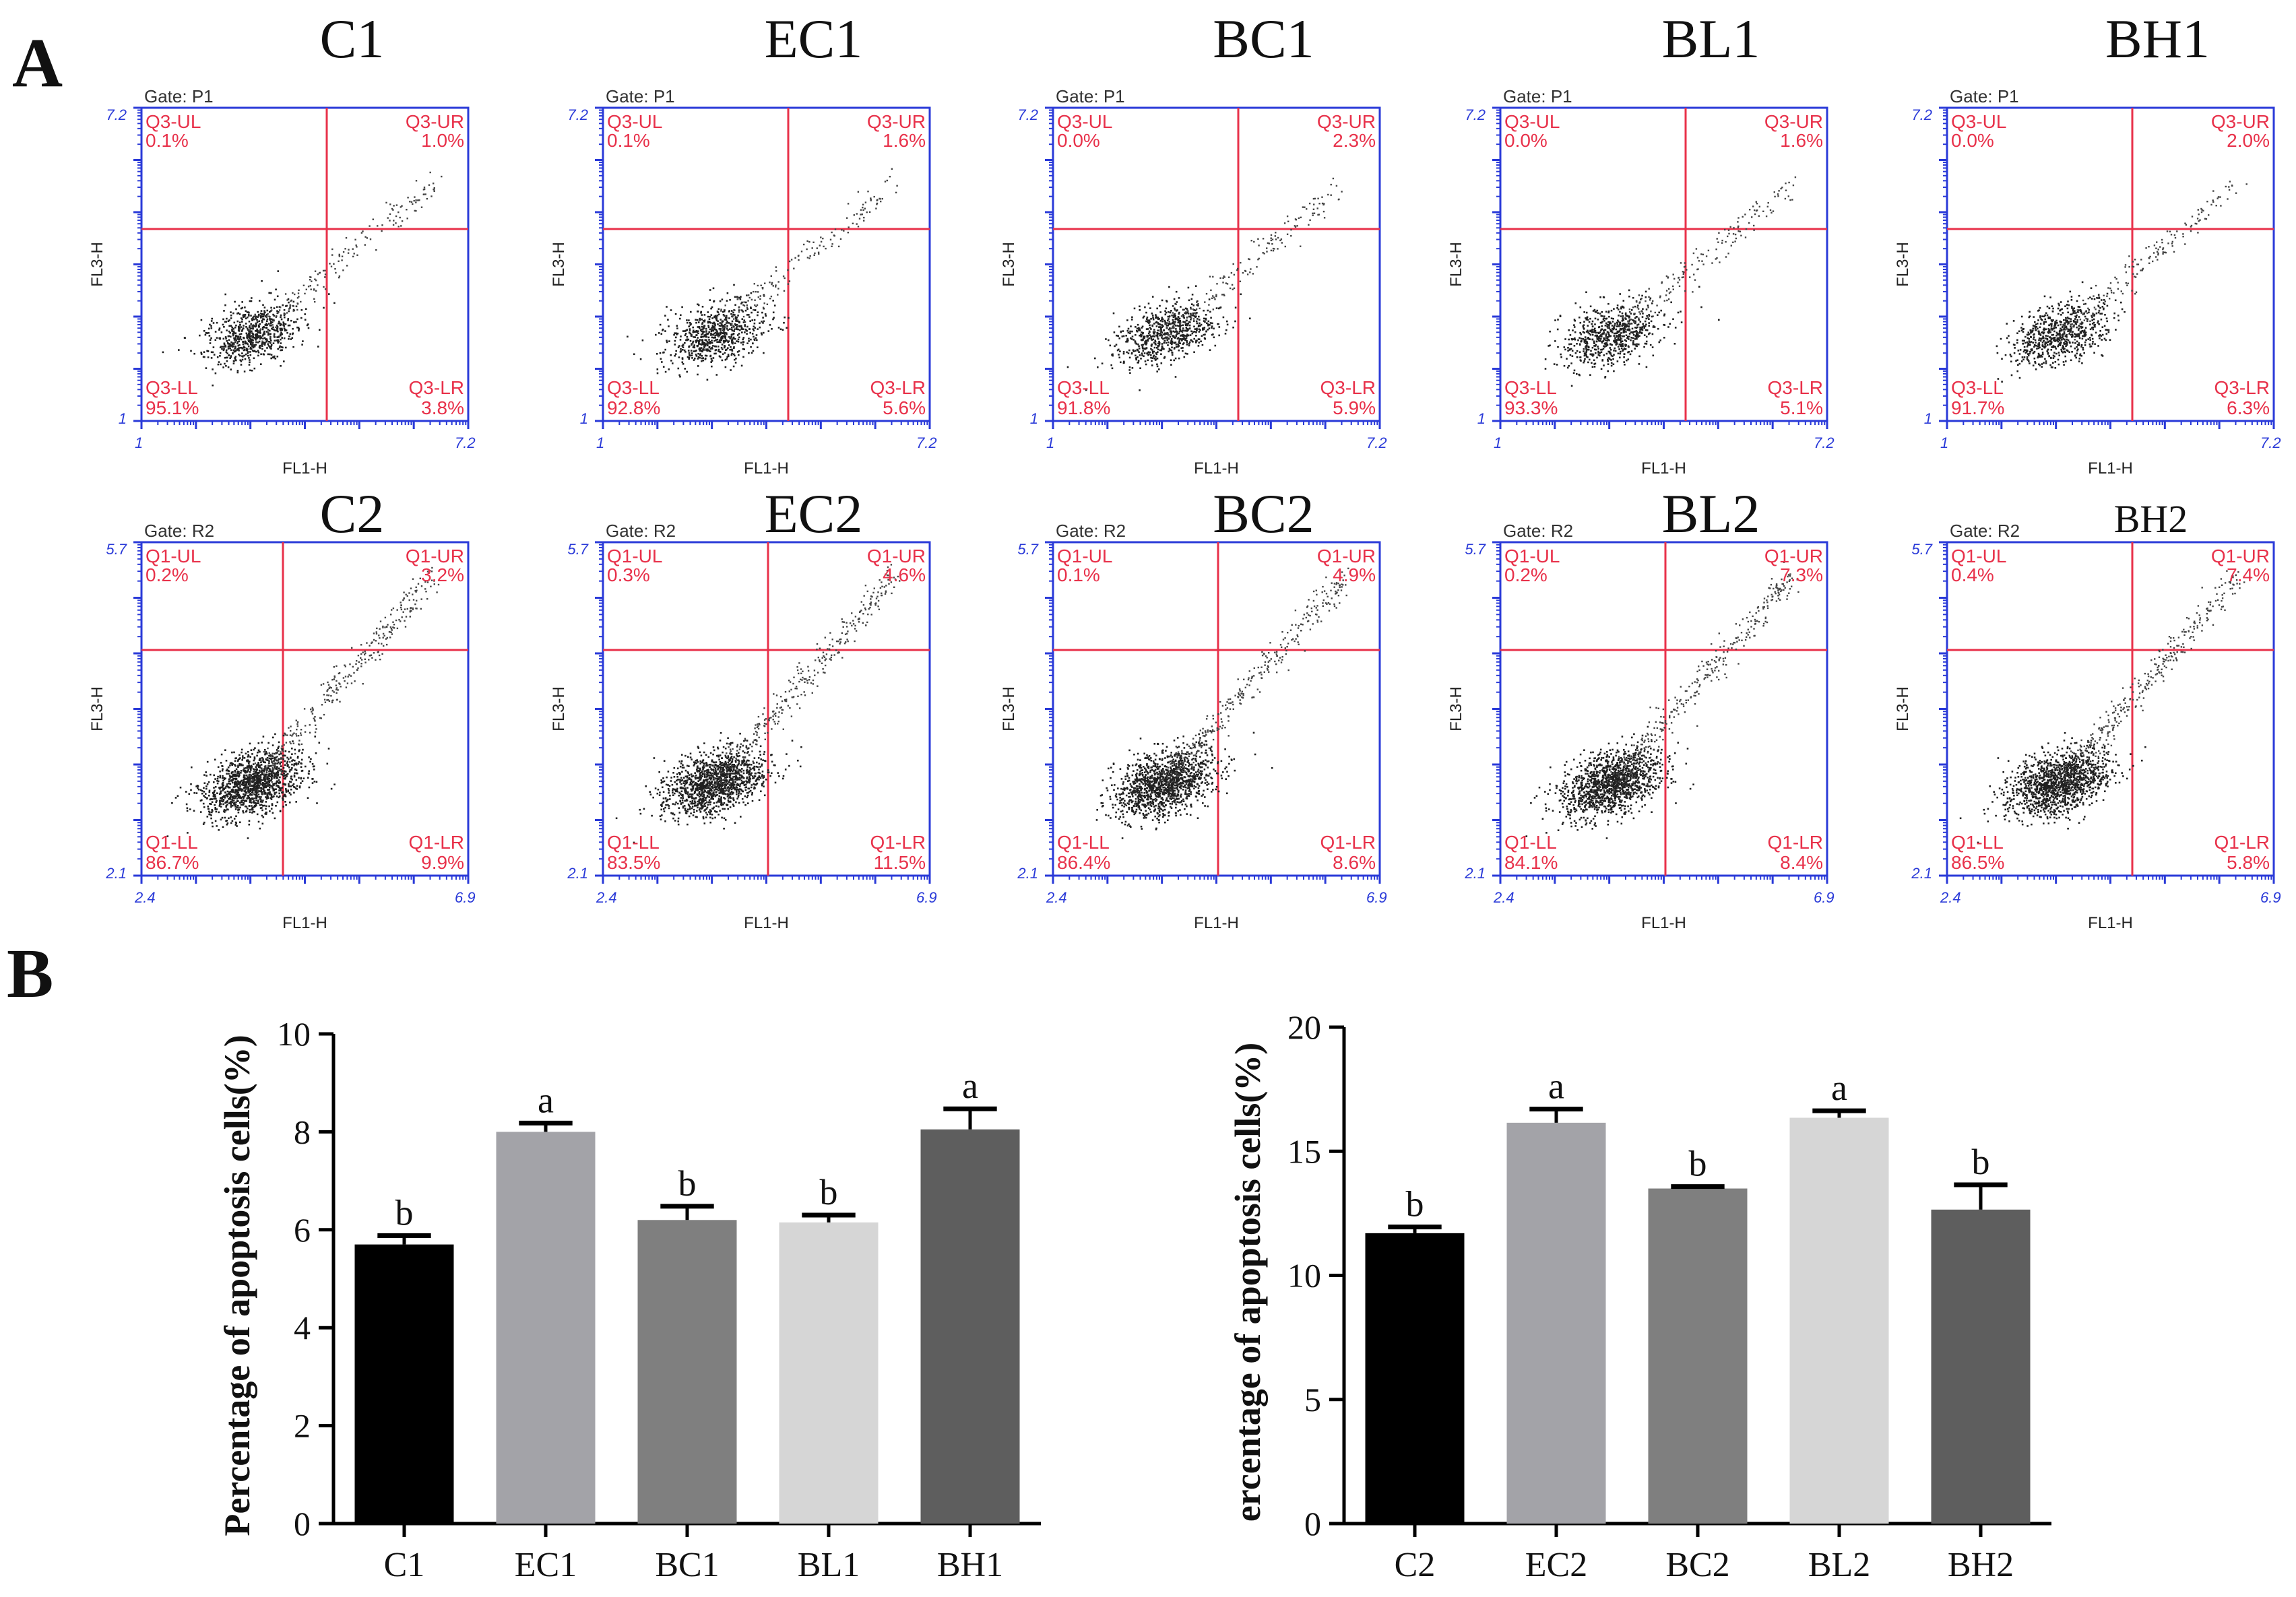  What do you see at coordinates (1456, 265) in the screenshot?
I see `y-axis-title: FL3-H` at bounding box center [1456, 265].